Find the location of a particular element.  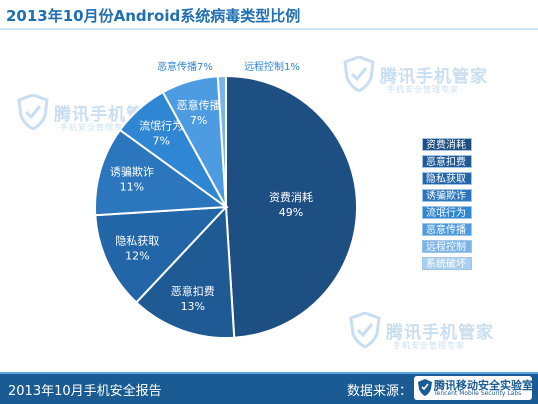

chart-title: 2013年10月份Android系统病毒类型比例 is located at coordinates (153, 16).